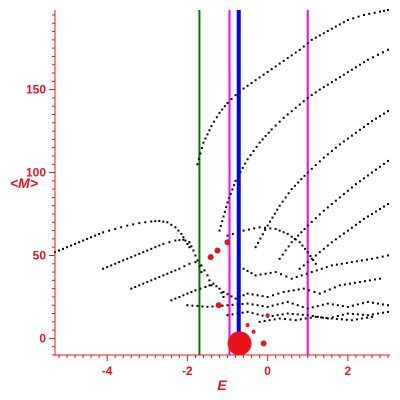  What do you see at coordinates (42, 338) in the screenshot?
I see `y-tick-label: 0` at bounding box center [42, 338].